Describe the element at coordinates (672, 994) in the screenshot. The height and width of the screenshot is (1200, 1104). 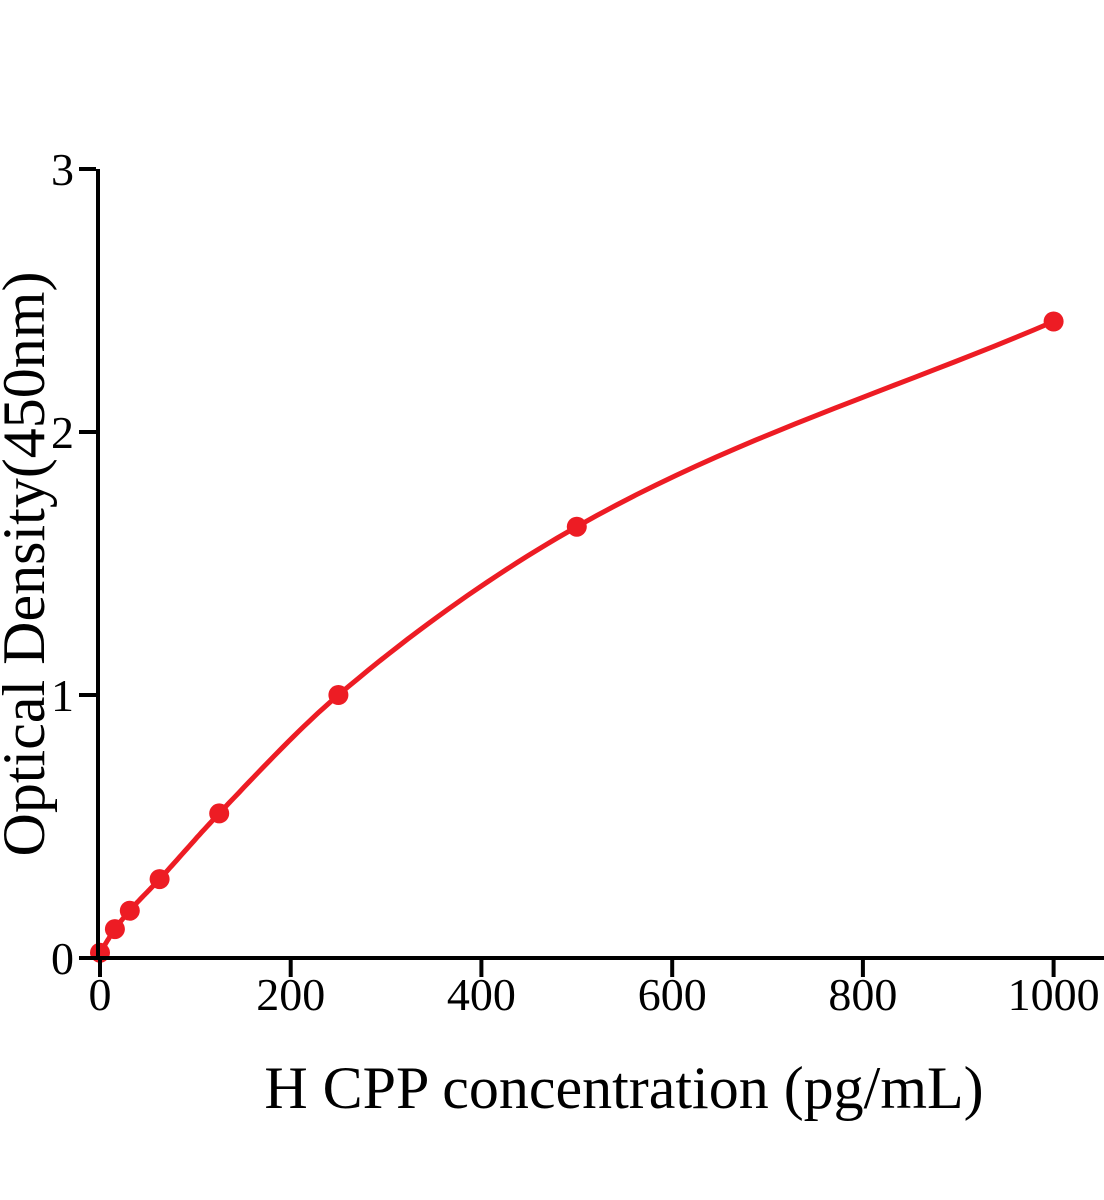
I see `x-tick-label: 600` at that location.